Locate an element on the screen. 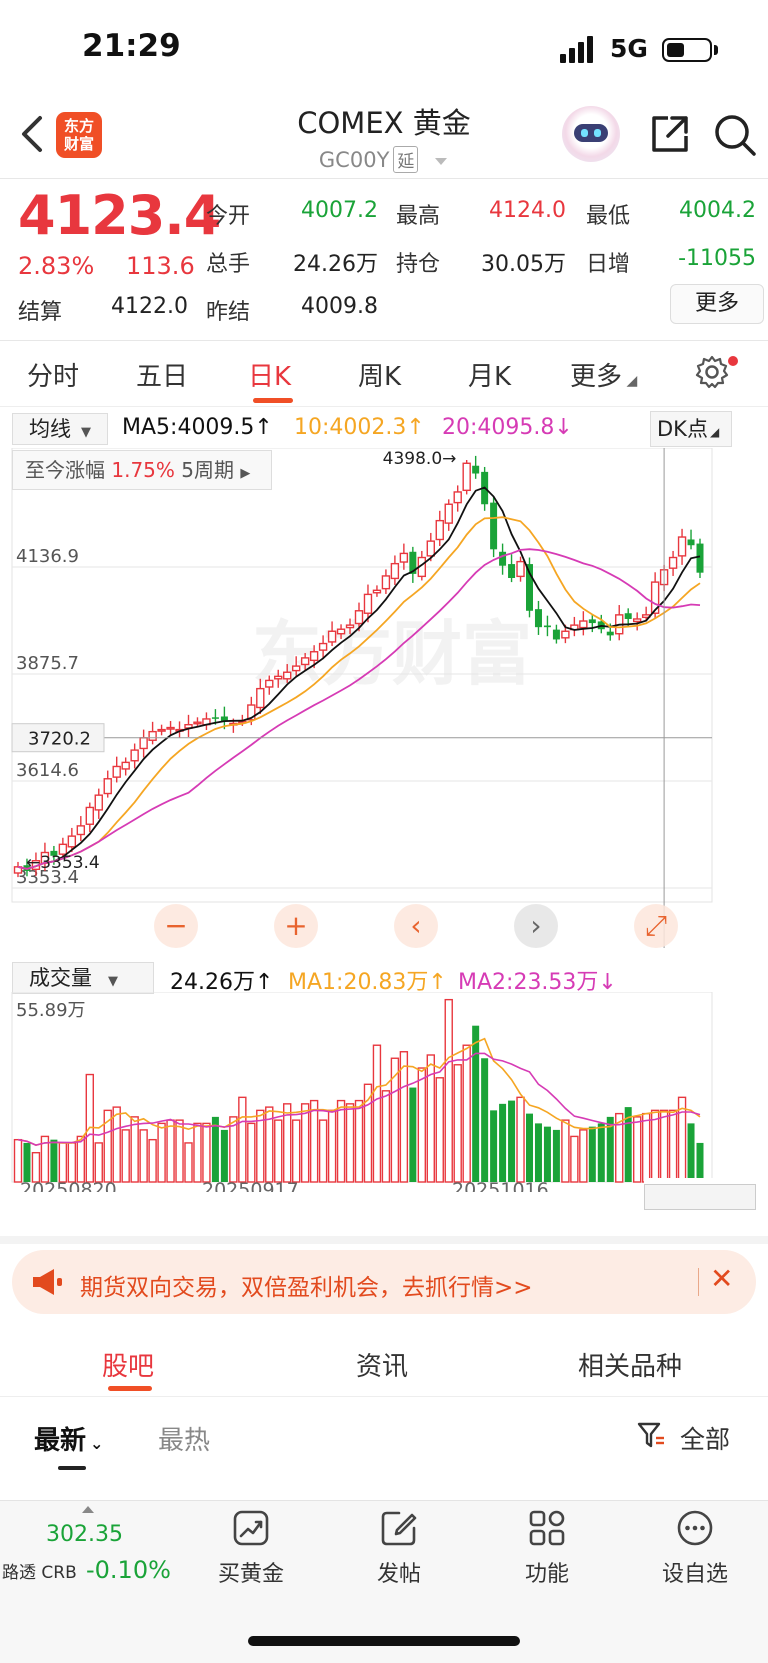 This screenshot has height=1663, width=768. promo-banner is located at coordinates (384, 1282).